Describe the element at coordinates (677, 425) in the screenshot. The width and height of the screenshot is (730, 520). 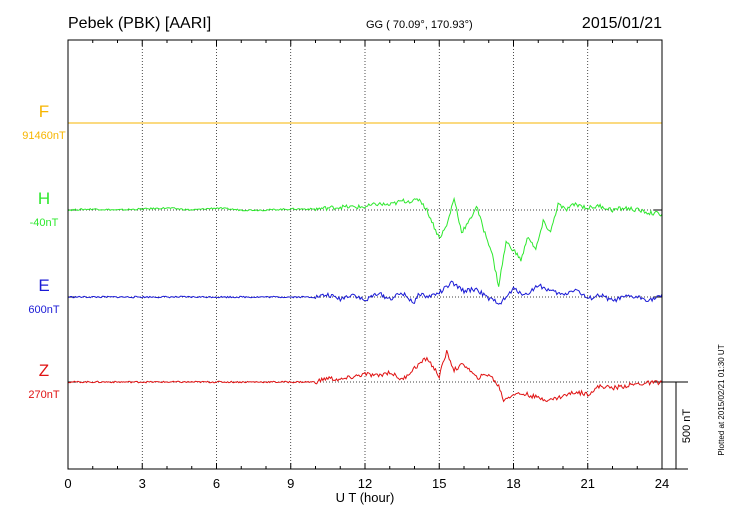
I see `scale-bar: 500 nT` at that location.